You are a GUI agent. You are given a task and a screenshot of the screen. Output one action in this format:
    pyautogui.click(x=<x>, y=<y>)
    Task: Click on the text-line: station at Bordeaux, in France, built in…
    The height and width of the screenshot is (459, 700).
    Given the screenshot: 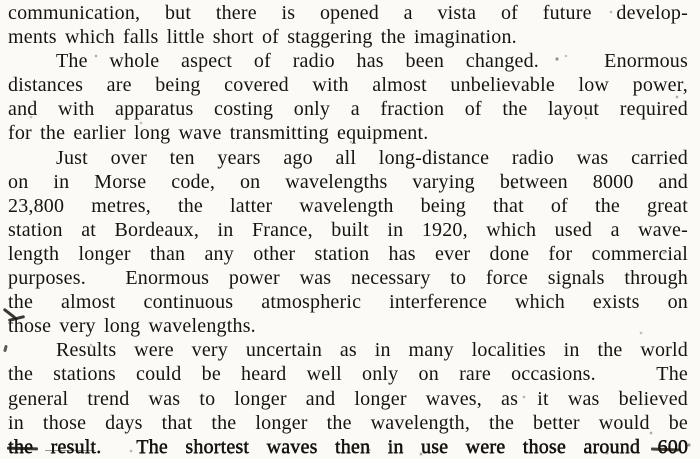 What is the action you would take?
    pyautogui.click(x=348, y=229)
    